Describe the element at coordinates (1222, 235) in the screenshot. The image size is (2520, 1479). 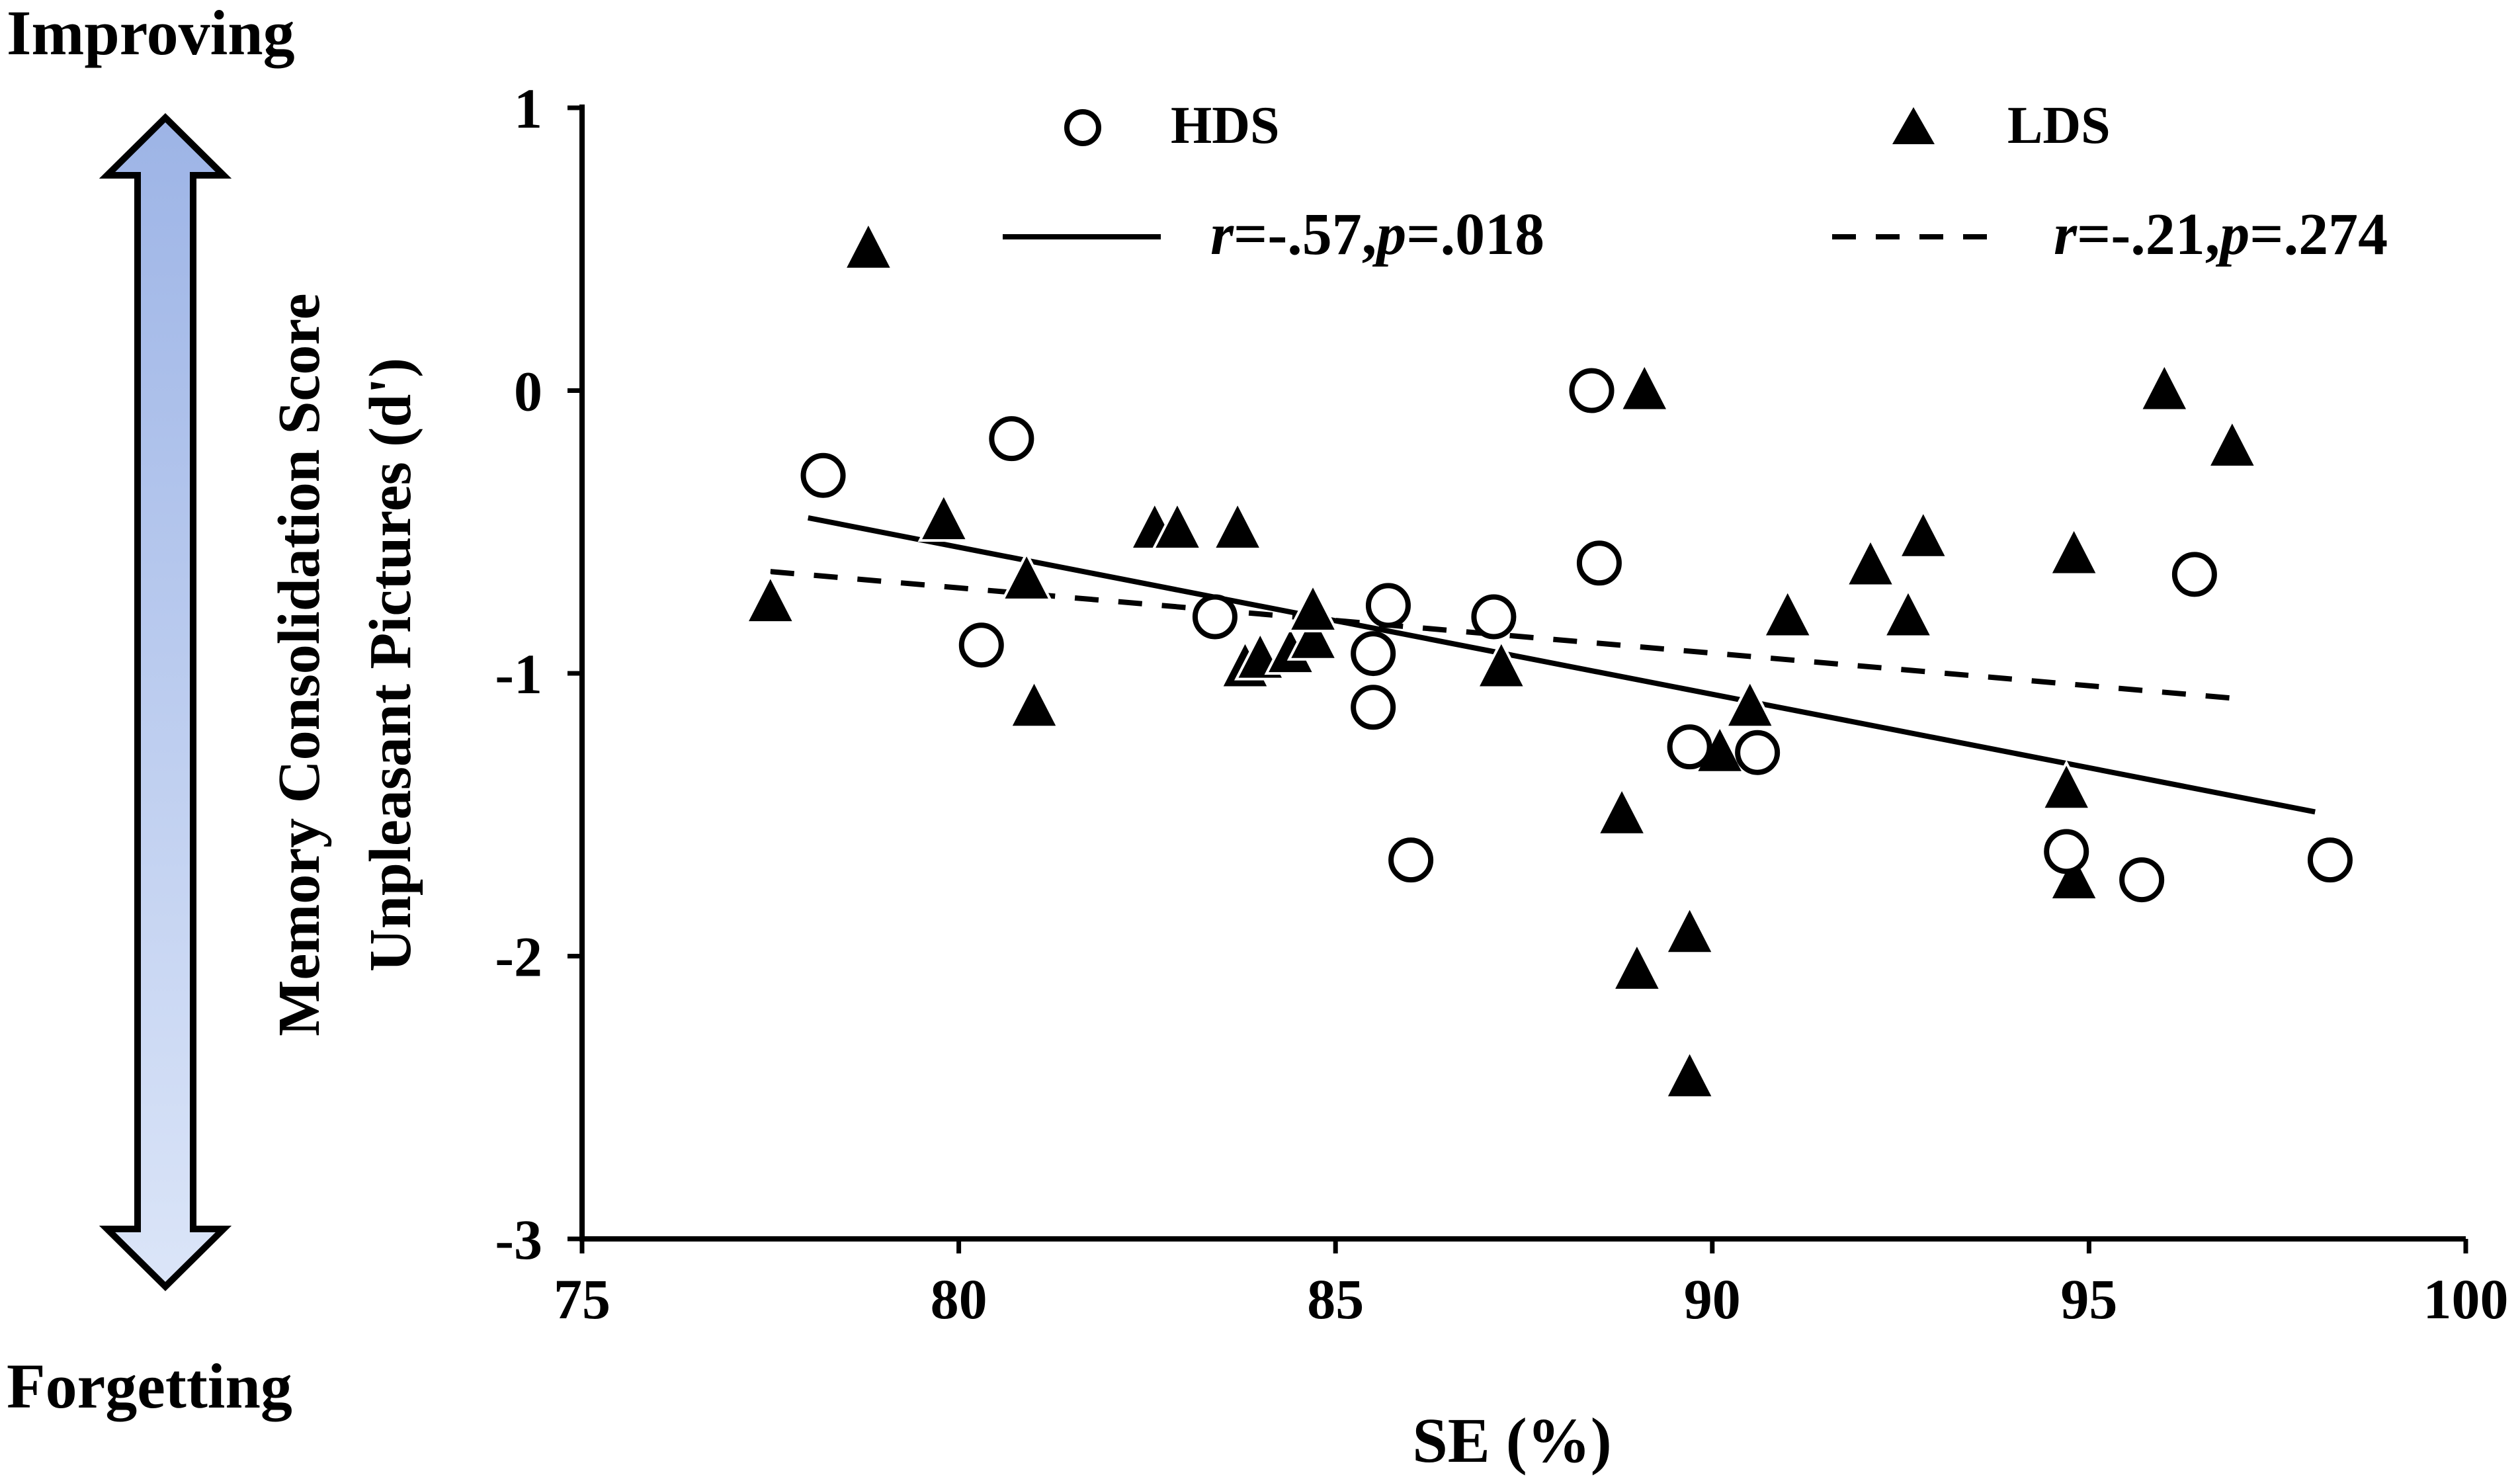
I see `hds-r-symbol: r` at that location.